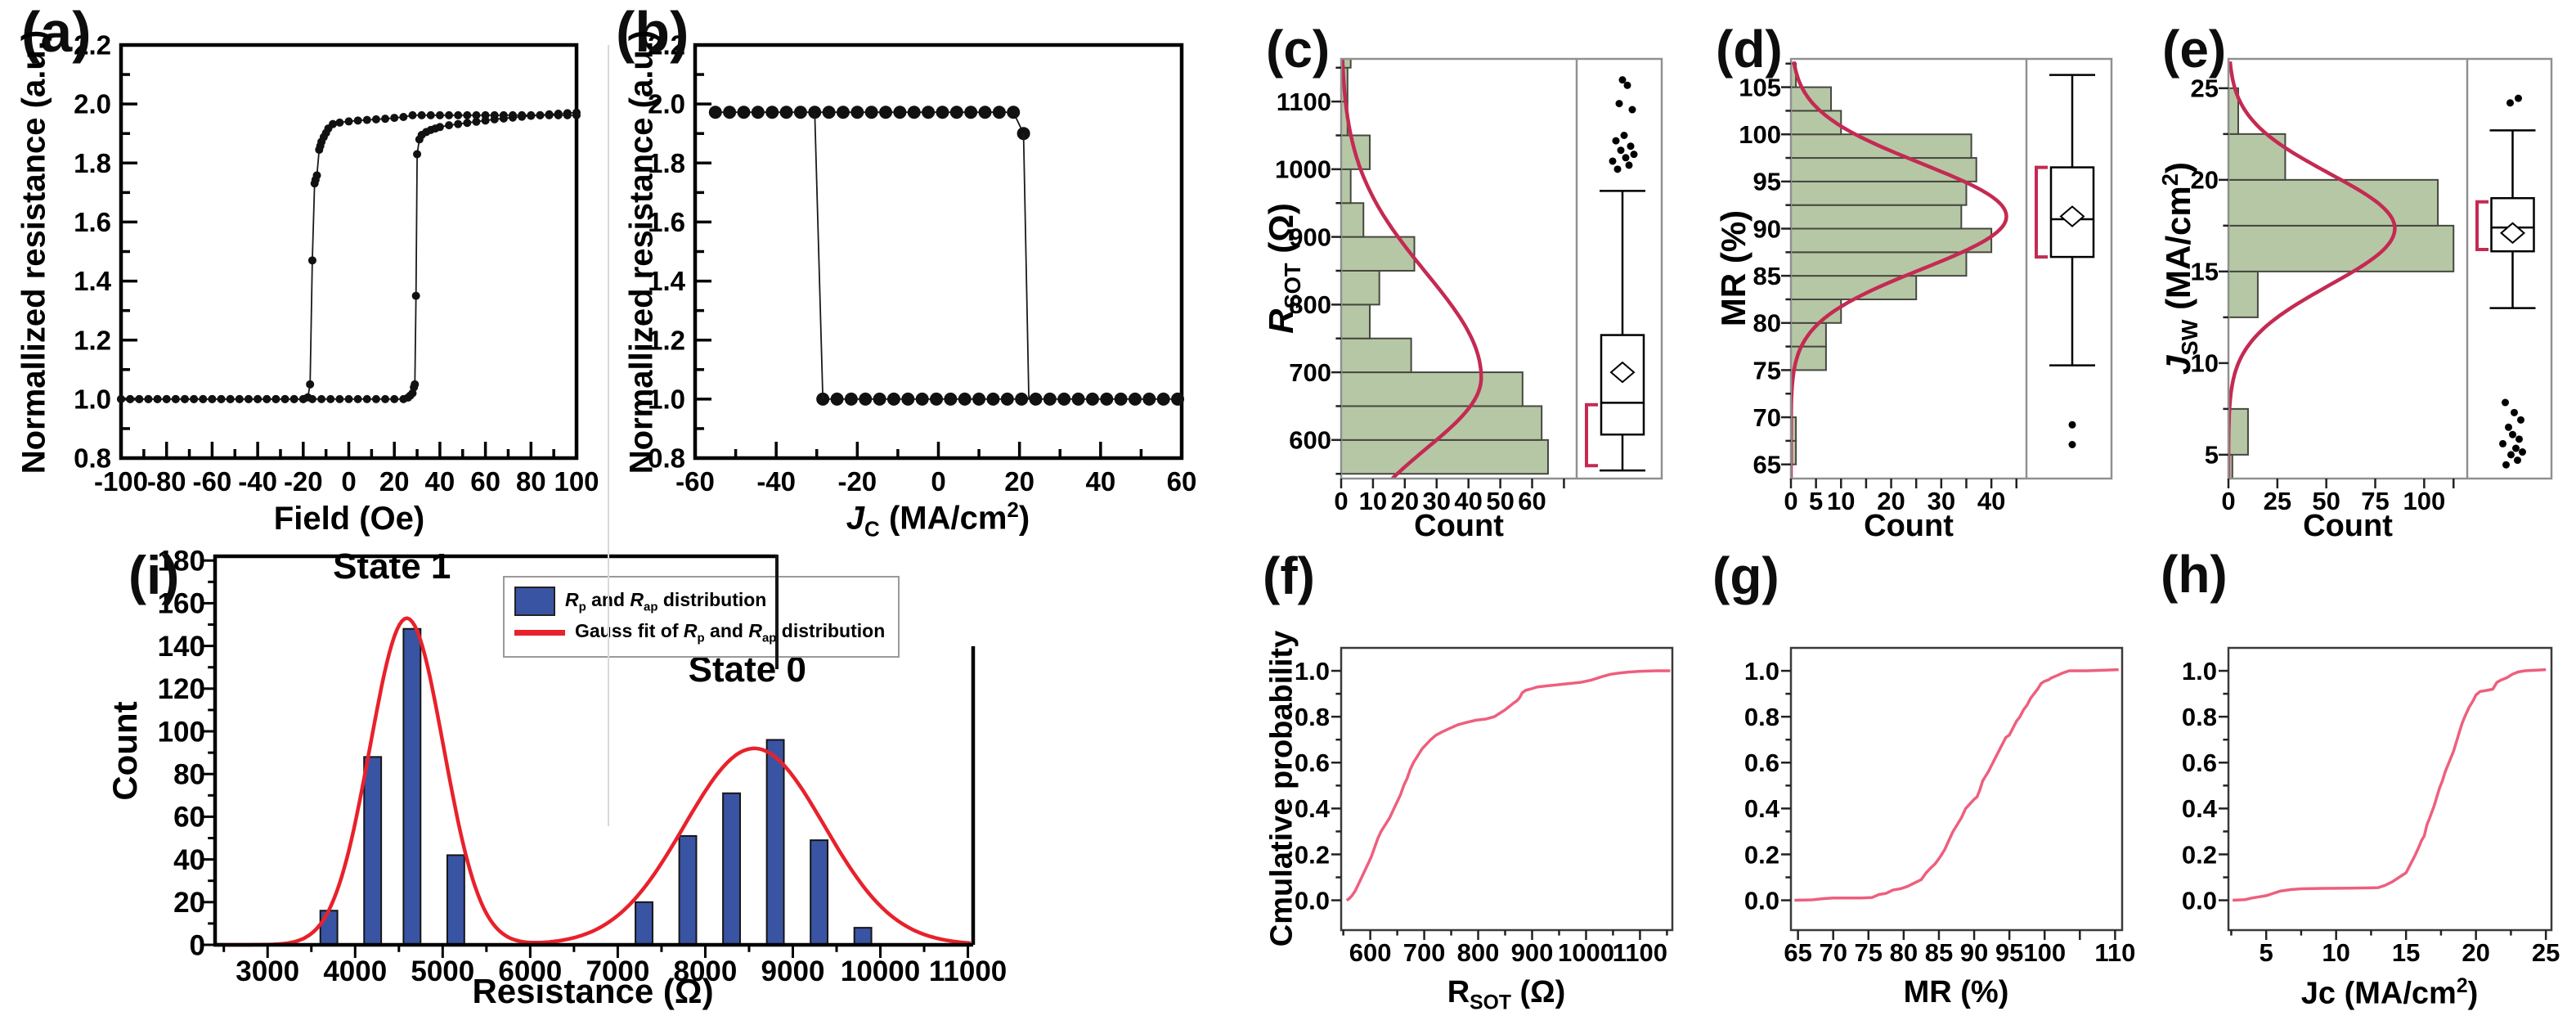 The image size is (2576, 1016). What do you see at coordinates (617, 971) in the screenshot?
I see `svg-text: 7000` at bounding box center [617, 971].